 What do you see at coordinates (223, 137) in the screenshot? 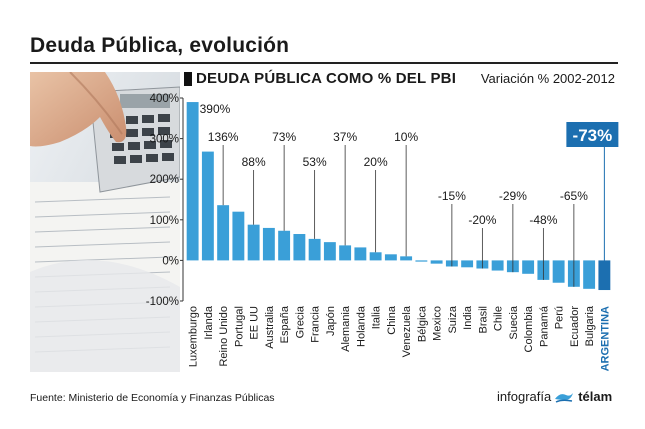
I see `annotation-label: 136%` at bounding box center [223, 137].